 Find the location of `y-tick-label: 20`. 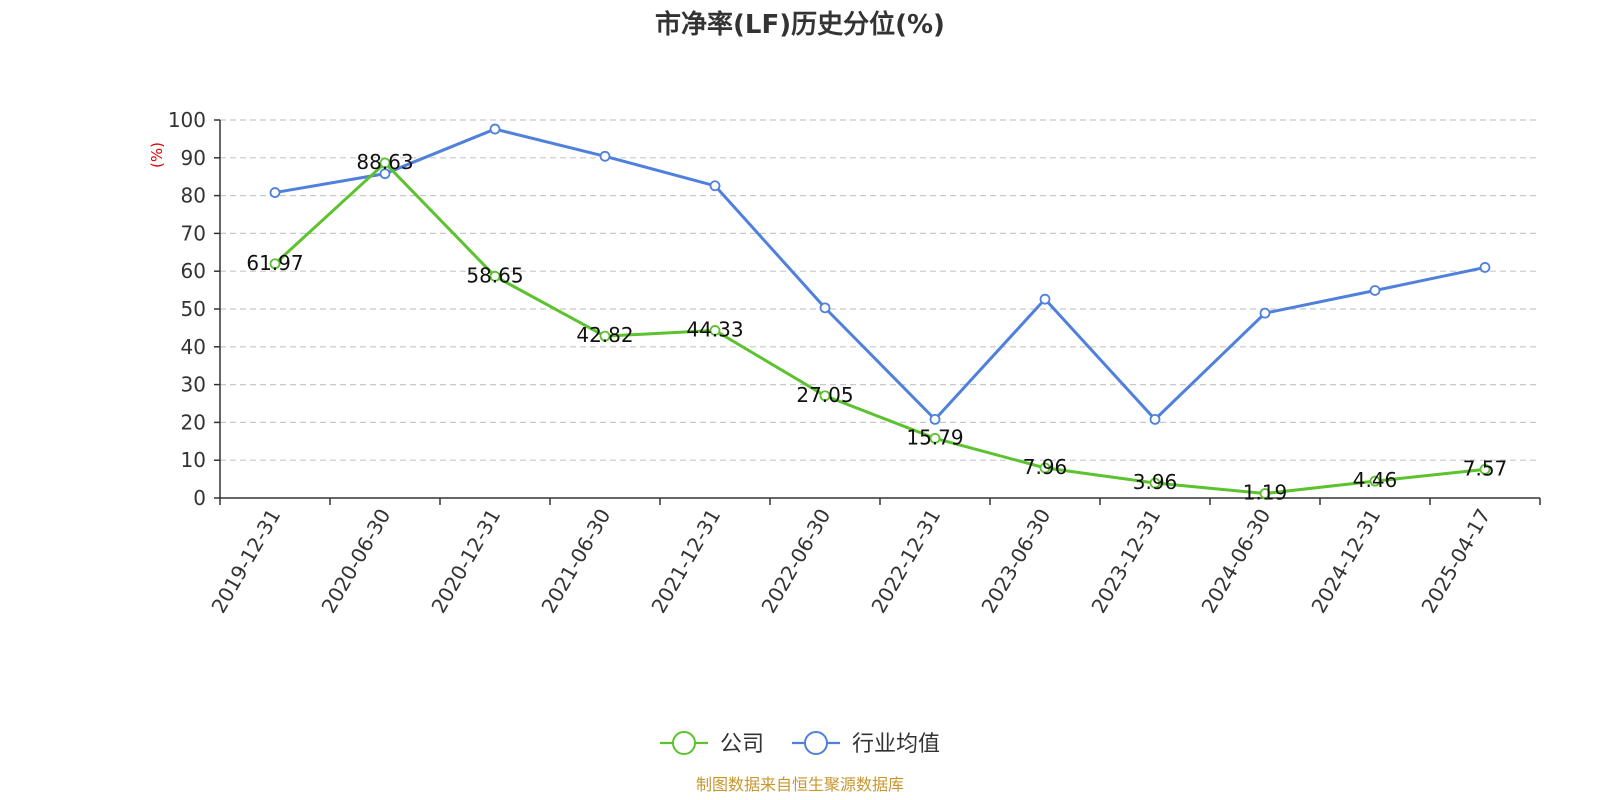

y-tick-label: 20 is located at coordinates (193, 422).